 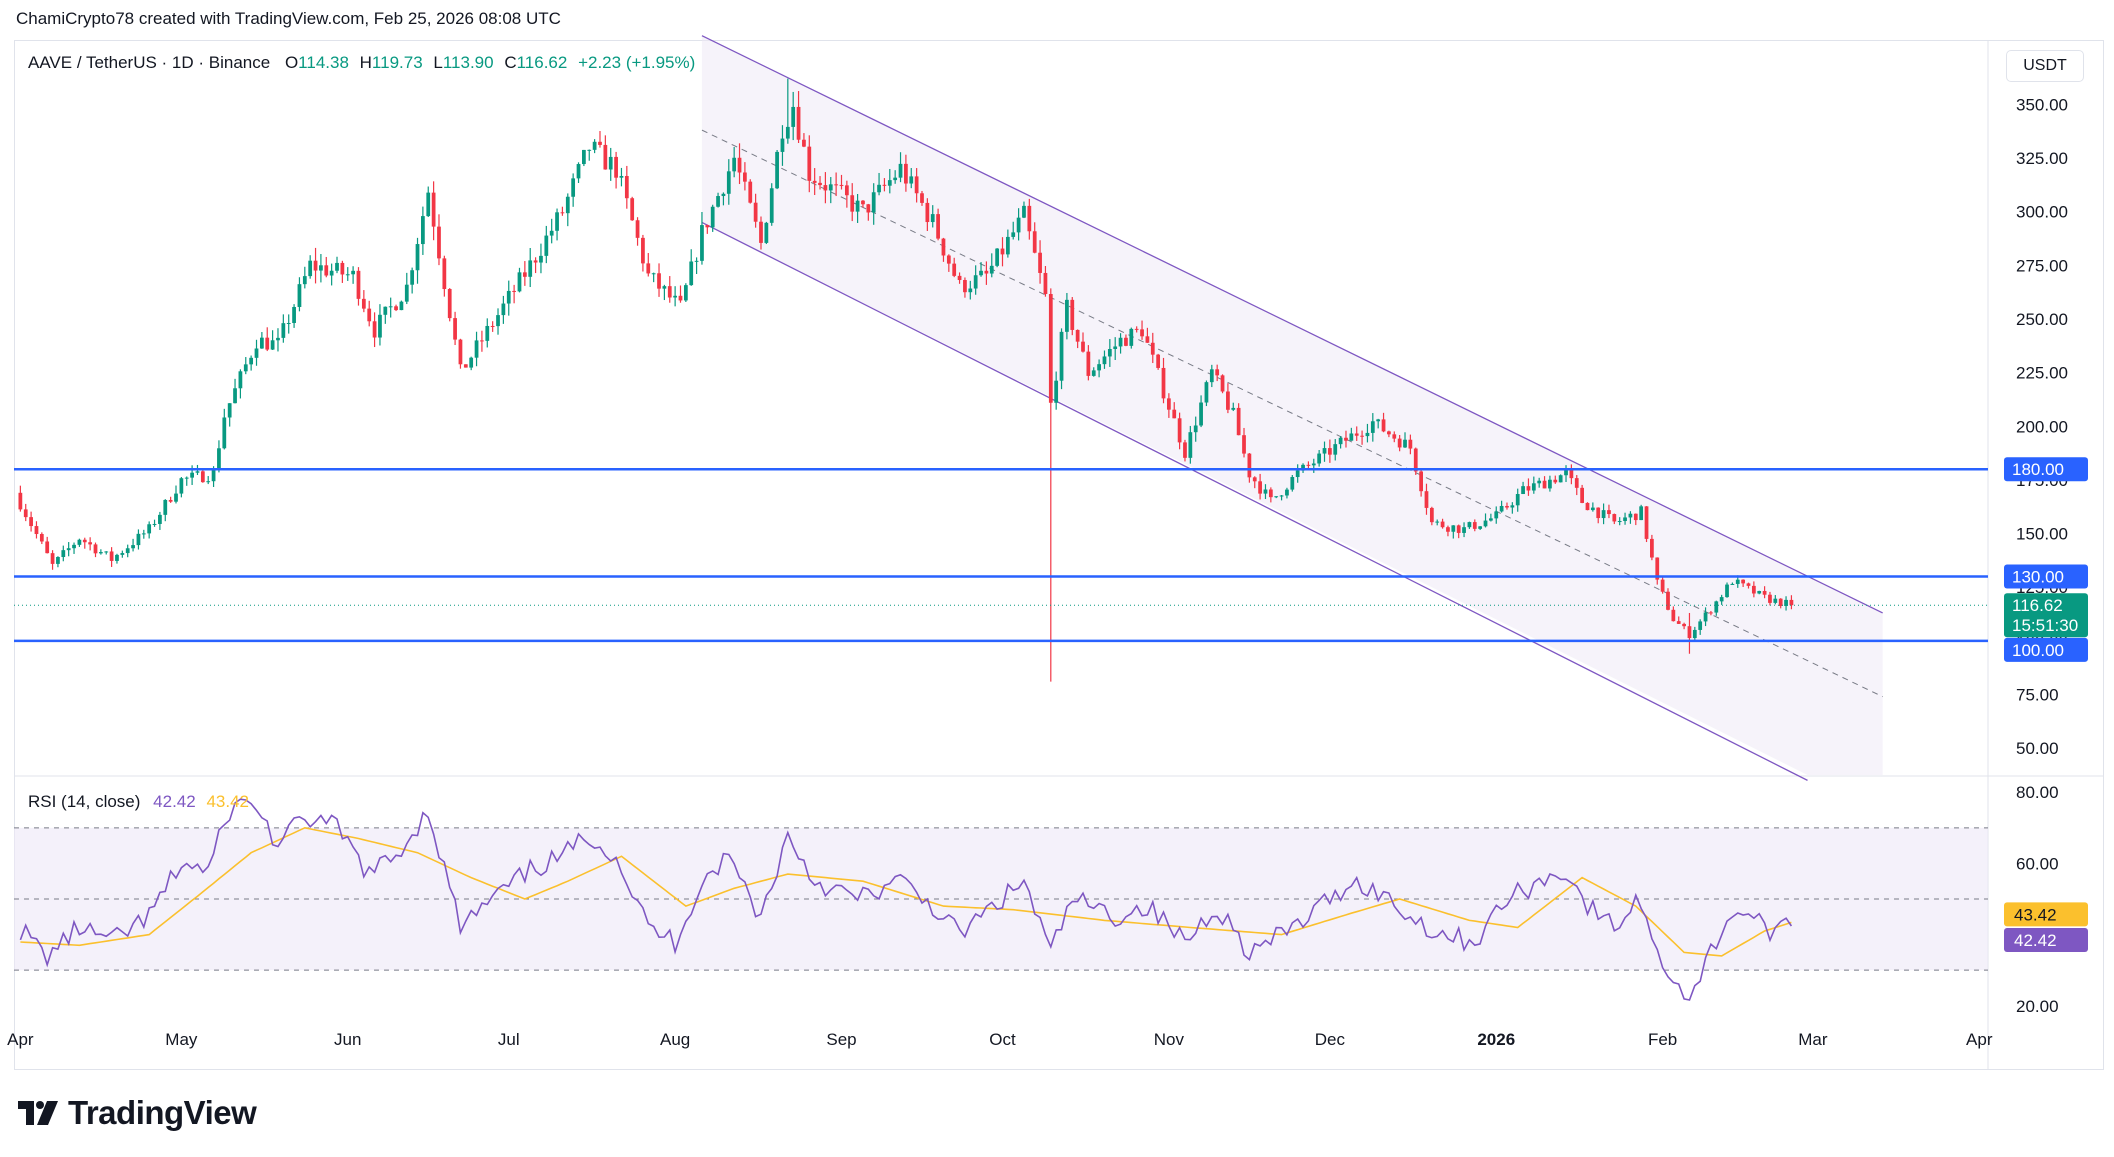 I want to click on last-price-badge-box, so click(x=2046, y=615).